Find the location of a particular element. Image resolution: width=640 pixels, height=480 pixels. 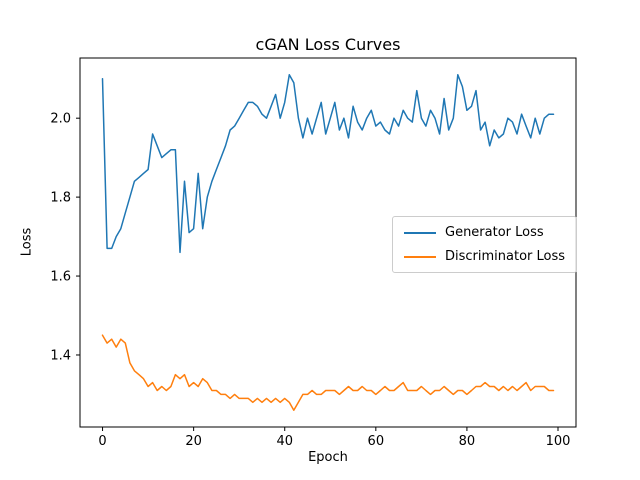

x-axis-label: Epoch is located at coordinates (328, 457).